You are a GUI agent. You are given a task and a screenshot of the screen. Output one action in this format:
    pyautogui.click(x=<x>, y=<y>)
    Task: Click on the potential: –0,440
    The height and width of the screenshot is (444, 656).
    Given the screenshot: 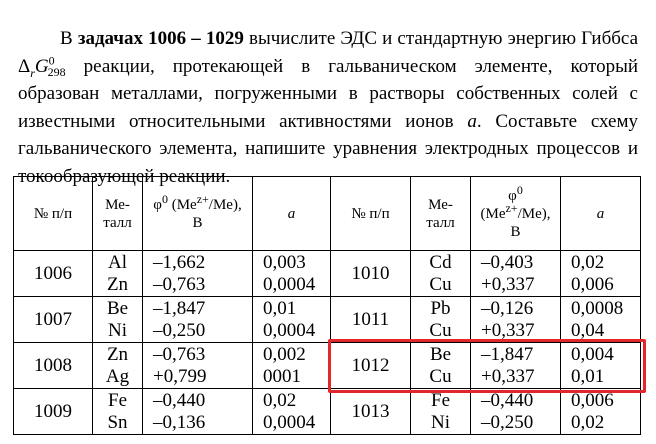 What is the action you would take?
    pyautogui.click(x=179, y=400)
    